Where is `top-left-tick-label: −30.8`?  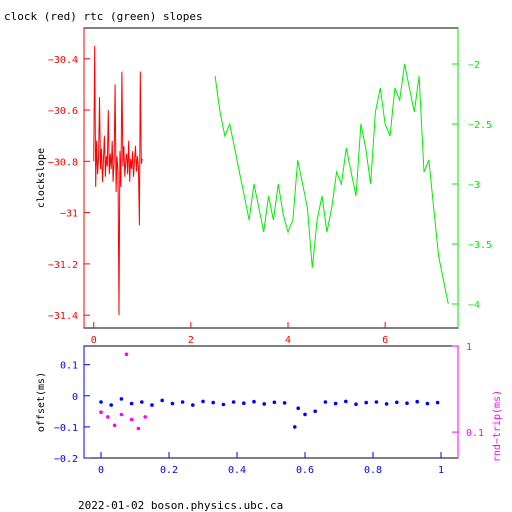 top-left-tick-label: −30.8 is located at coordinates (63, 162).